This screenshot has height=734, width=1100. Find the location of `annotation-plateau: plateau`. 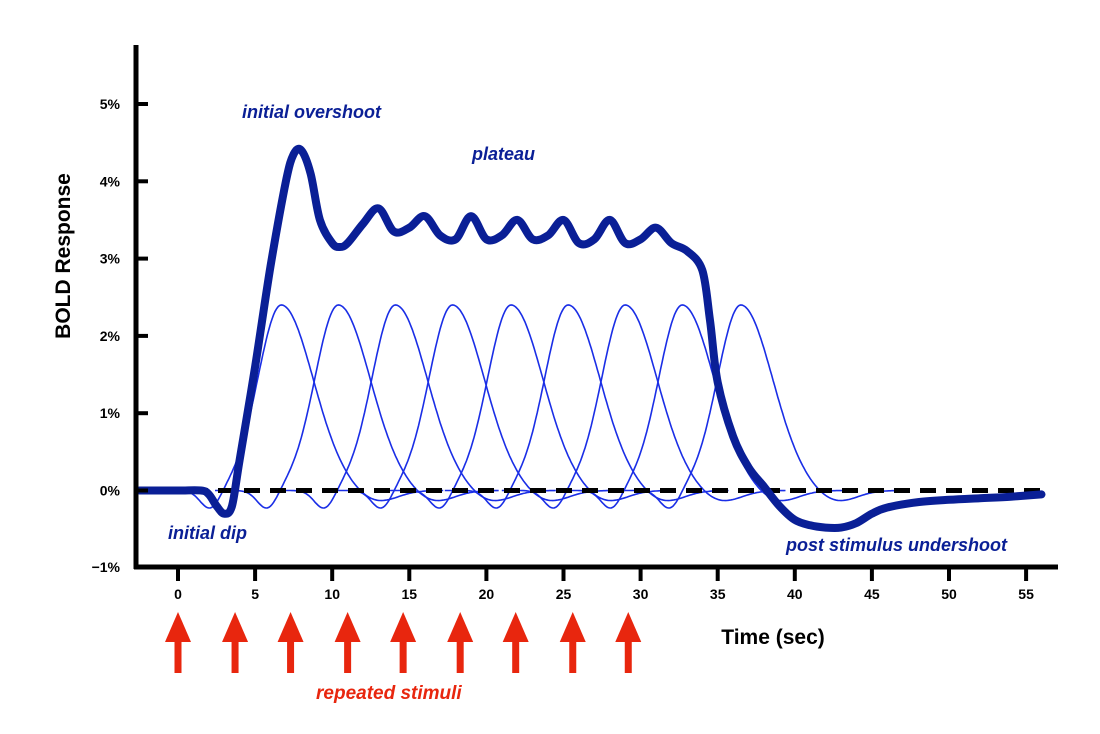

annotation-plateau: plateau is located at coordinates (503, 154).